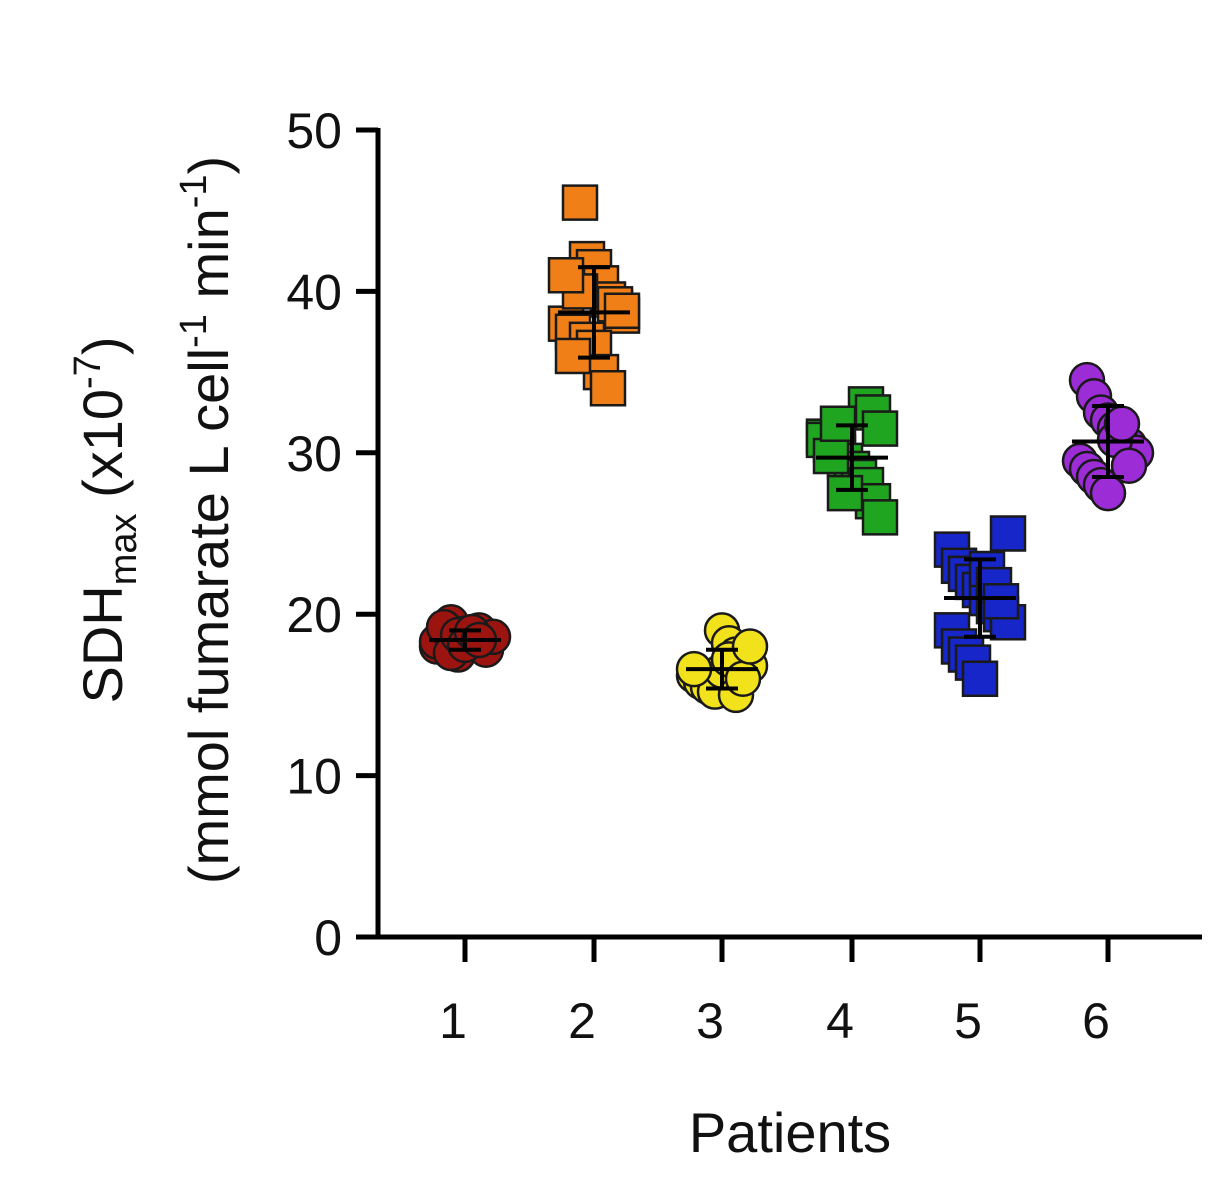 This screenshot has height=1187, width=1218. Describe the element at coordinates (208, 616) in the screenshot. I see `y-units-a: (mmol fumarate L cell` at that location.